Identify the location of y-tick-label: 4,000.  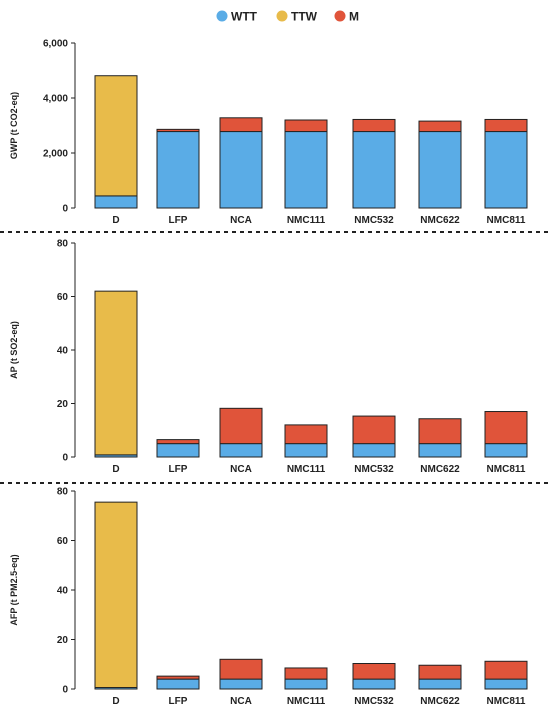
(55, 99).